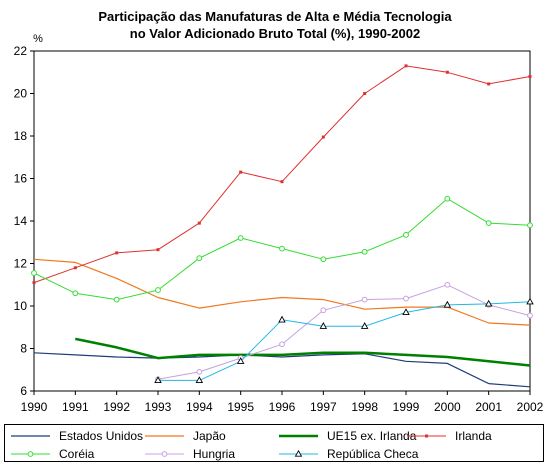  I want to click on series-line-hungria, so click(344, 332).